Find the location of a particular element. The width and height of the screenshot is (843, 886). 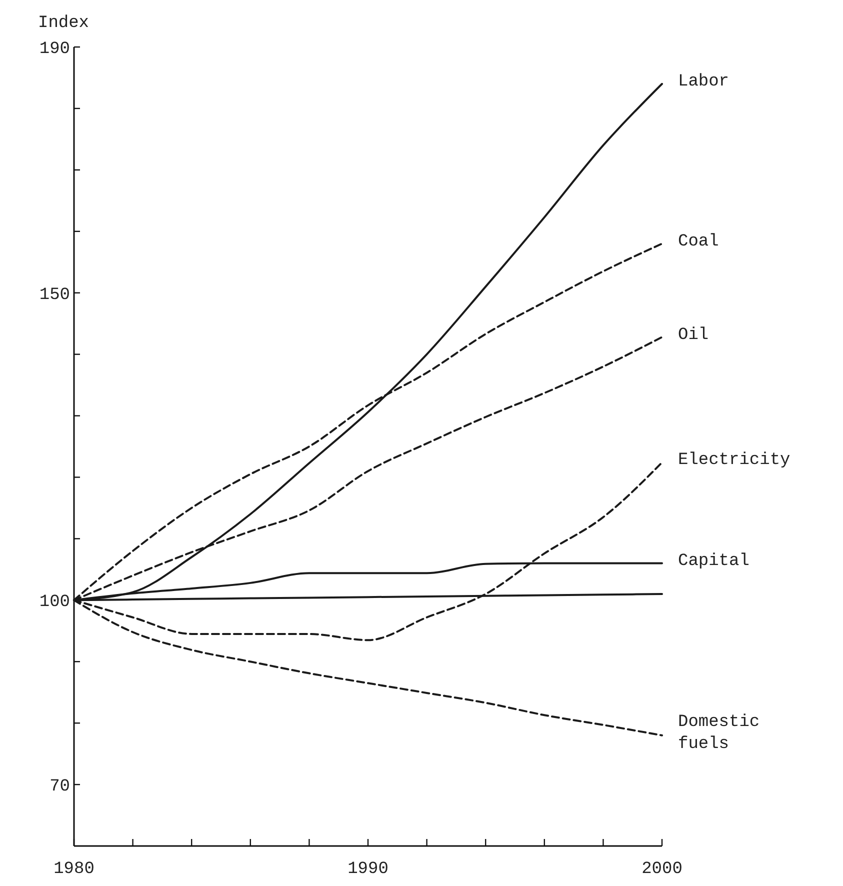

x-tick-label: 1990 is located at coordinates (368, 869).